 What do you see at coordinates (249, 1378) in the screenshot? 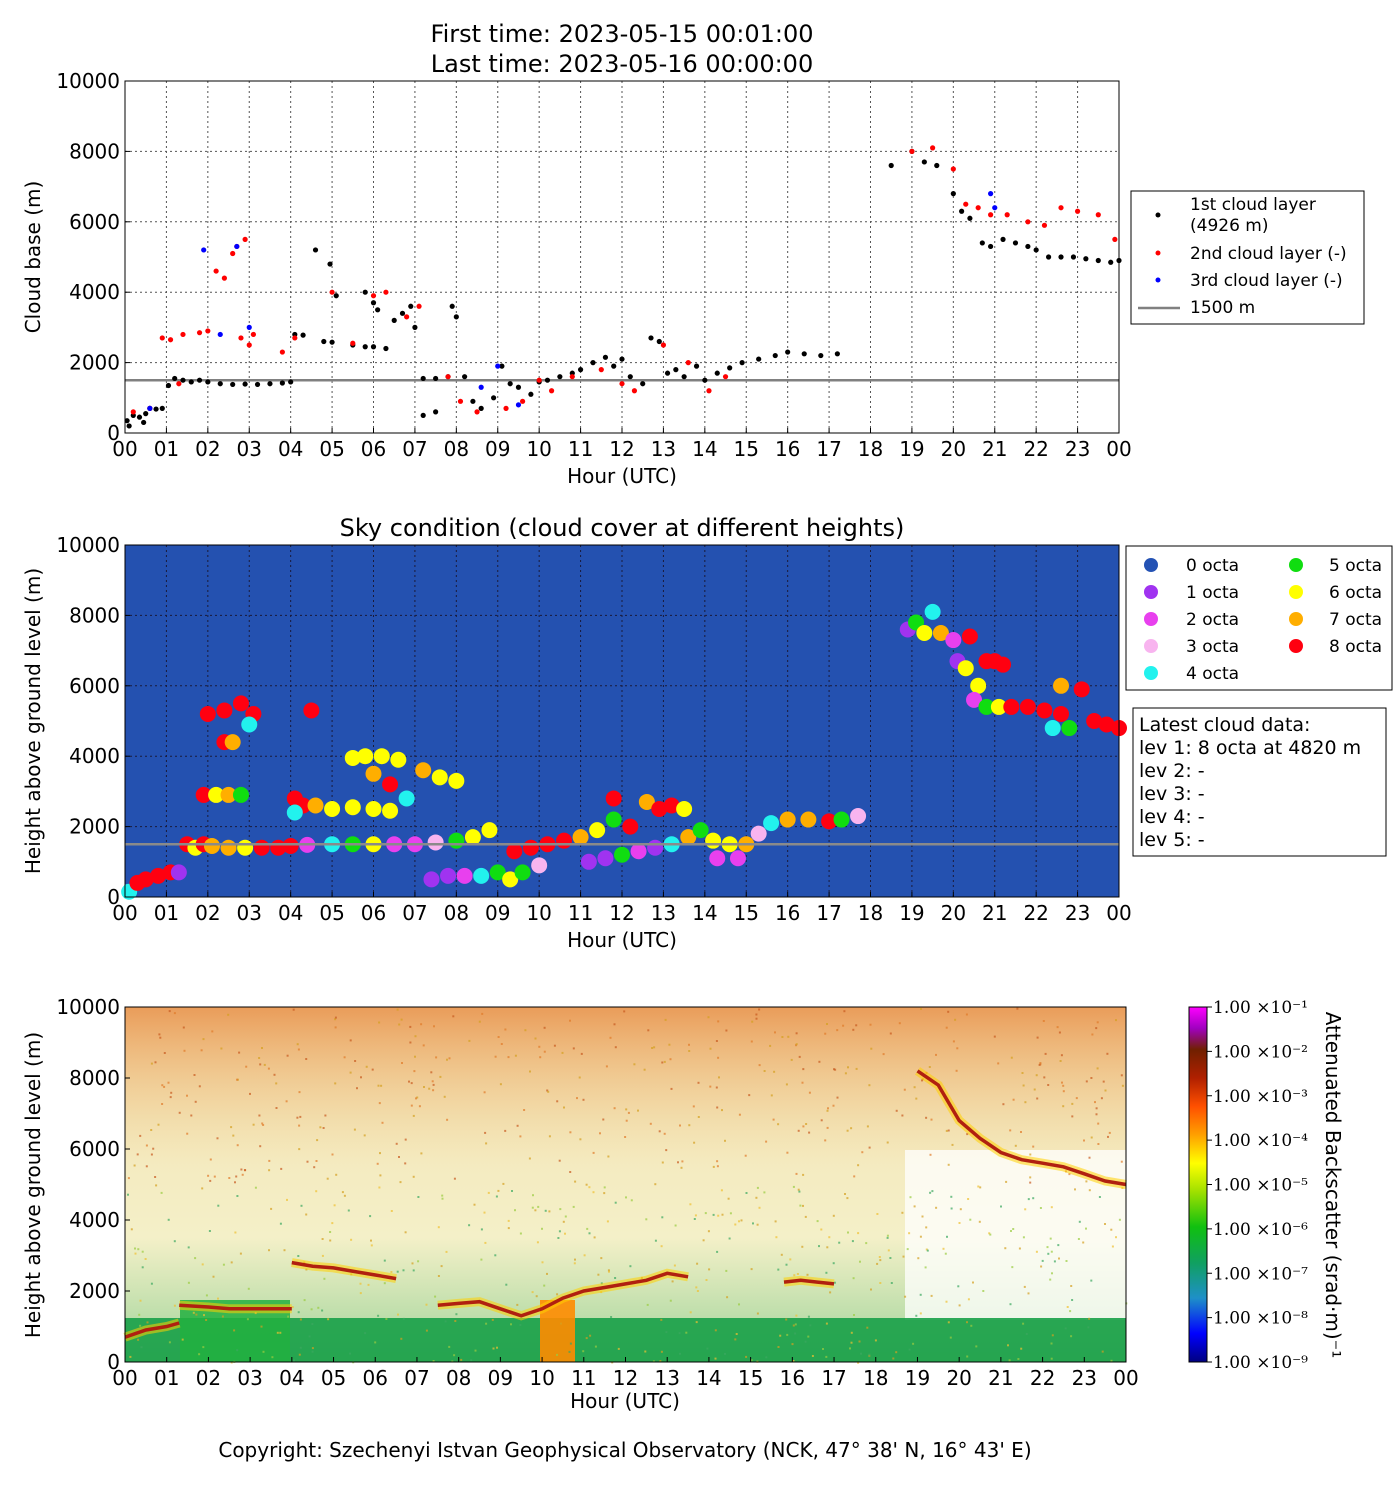
I see `x-tick-label: 03` at bounding box center [249, 1378].